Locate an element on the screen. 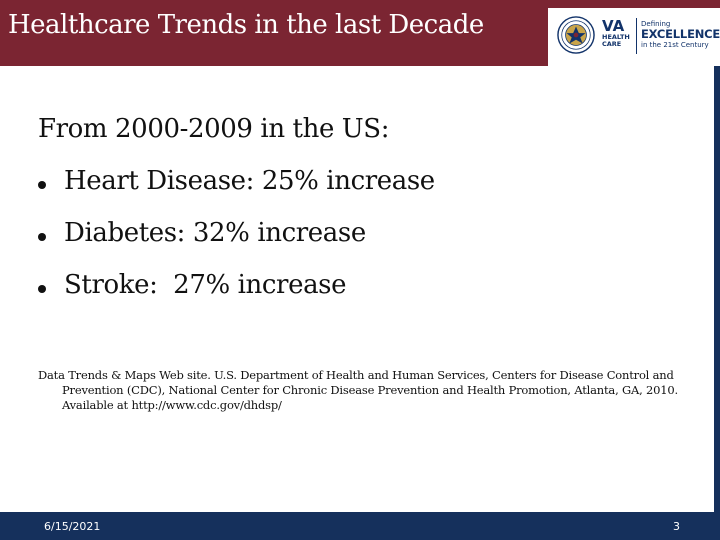 The image size is (720, 540). intro-text: From 2000-2009 in the US: is located at coordinates (214, 129).